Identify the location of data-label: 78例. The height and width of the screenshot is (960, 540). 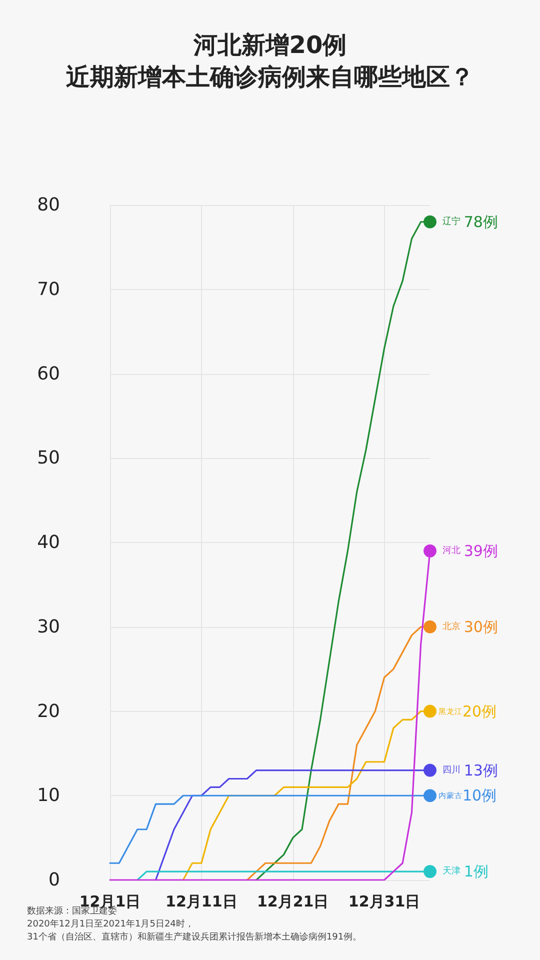
(481, 221).